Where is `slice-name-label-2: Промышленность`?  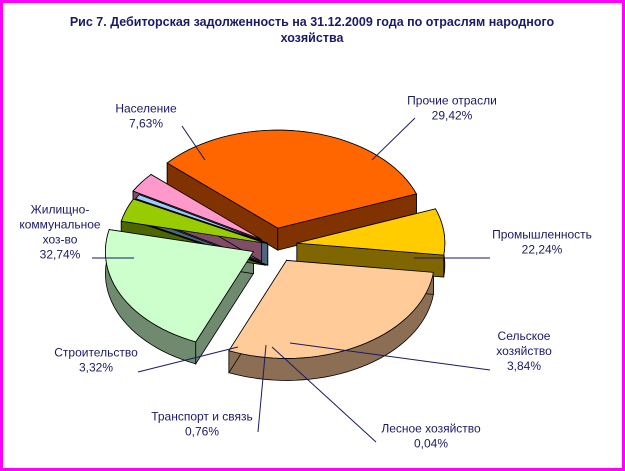
slice-name-label-2: Промышленность is located at coordinates (542, 235).